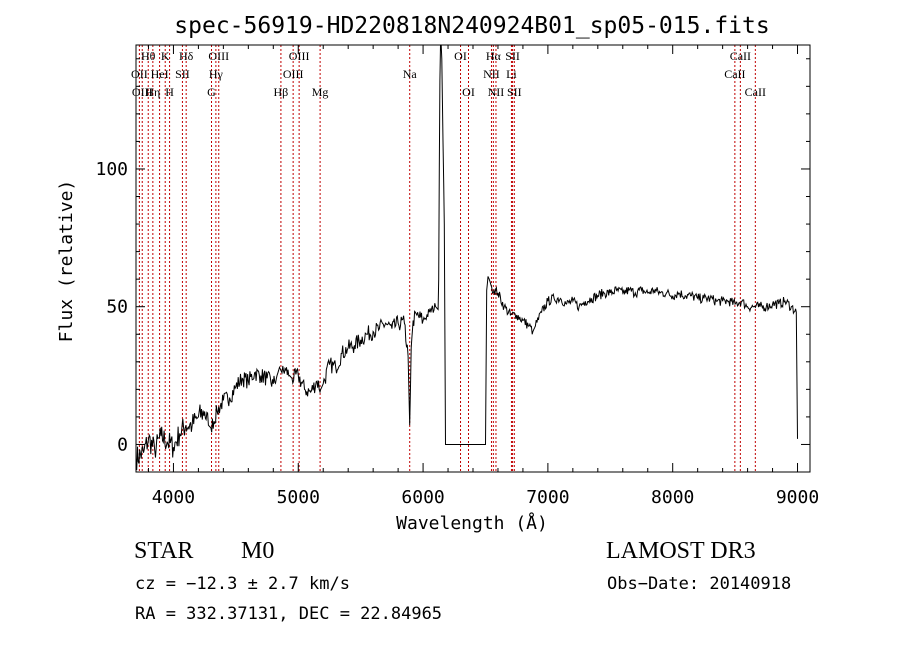 The height and width of the screenshot is (649, 900). Describe the element at coordinates (491, 74) in the screenshot. I see `marker-label-20: NII` at that location.